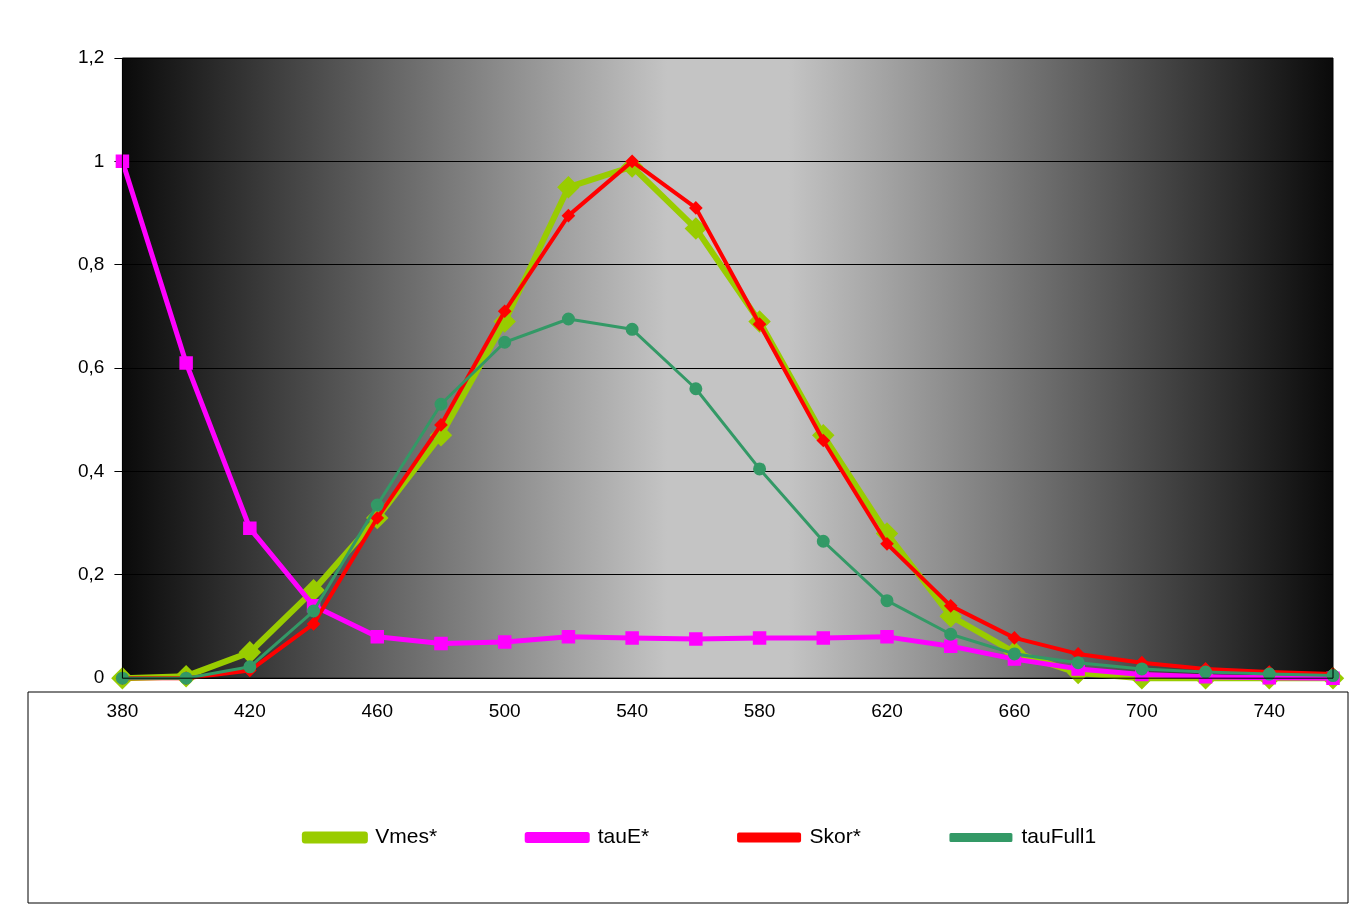 The image size is (1368, 918). What do you see at coordinates (99, 160) in the screenshot?
I see `y-tick-label: 1` at bounding box center [99, 160].